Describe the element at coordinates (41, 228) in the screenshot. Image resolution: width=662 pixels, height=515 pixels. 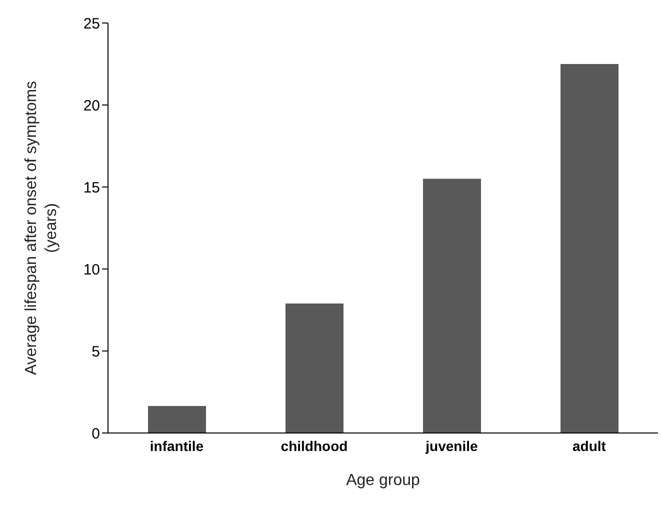
I see `y-axis-title: Average lifespan after onset of symptoms (years)` at that location.